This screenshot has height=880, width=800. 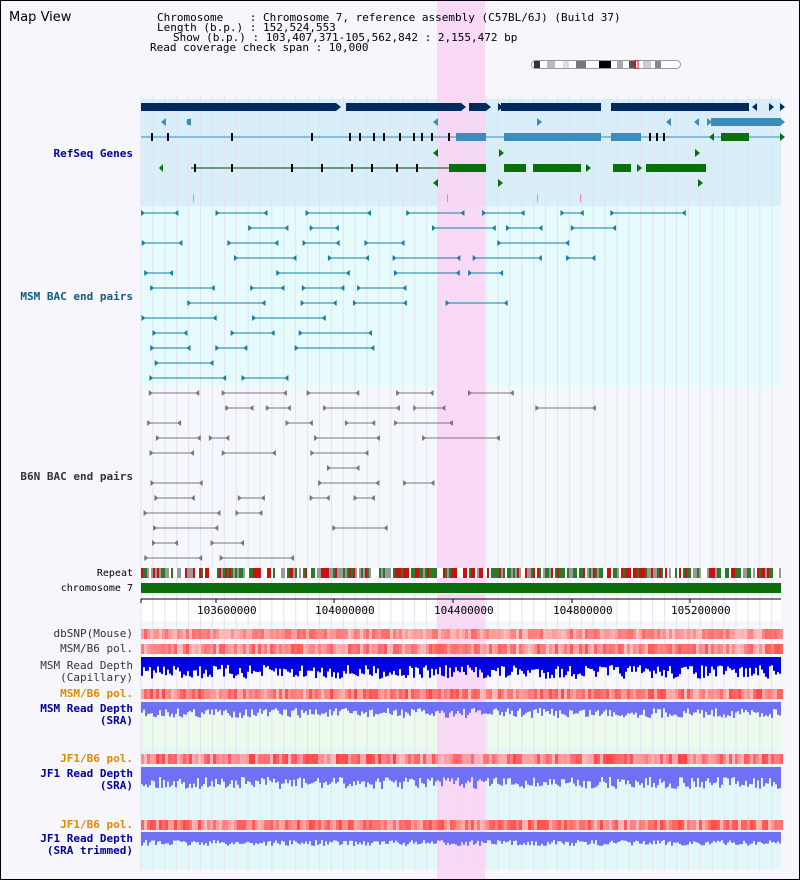 What do you see at coordinates (352, 168) in the screenshot?
I see `exon` at bounding box center [352, 168].